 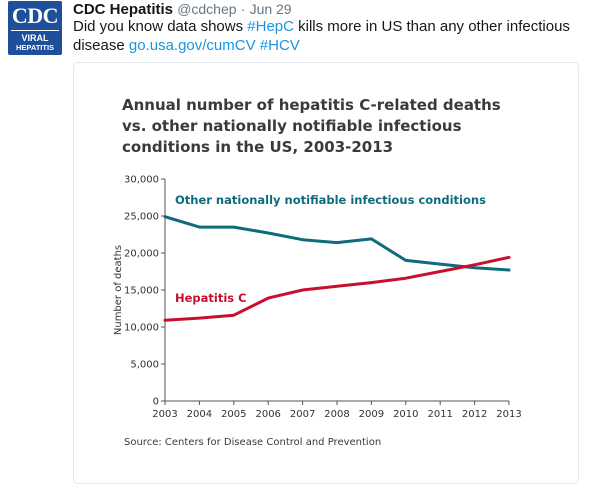 What do you see at coordinates (141, 291) in the screenshot?
I see `y-tick-label: 15,000` at bounding box center [141, 291].